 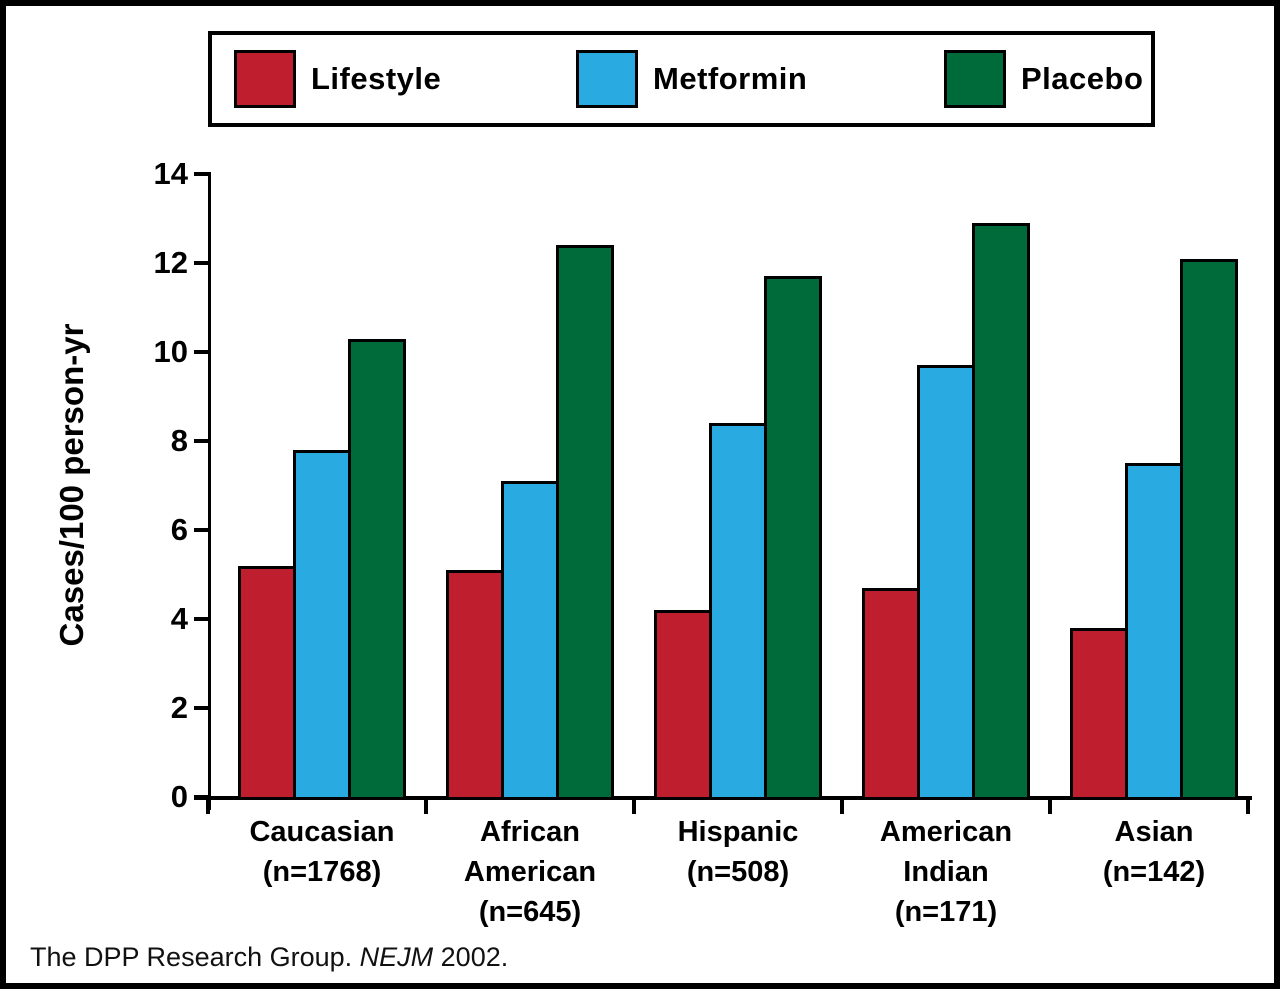 I want to click on category-label-line: Hispanic, so click(x=738, y=832).